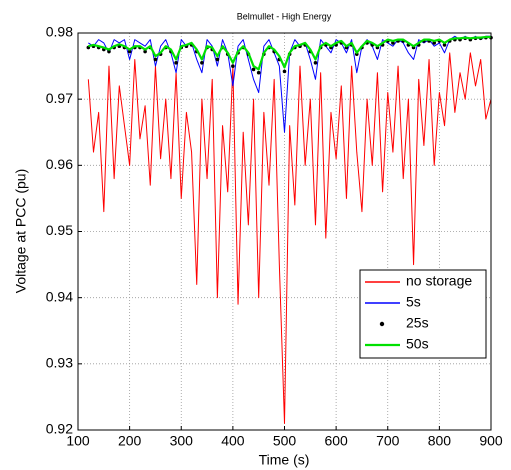 Image resolution: width=511 pixels, height=470 pixels. What do you see at coordinates (417, 344) in the screenshot?
I see `legend-label: 50s` at bounding box center [417, 344].